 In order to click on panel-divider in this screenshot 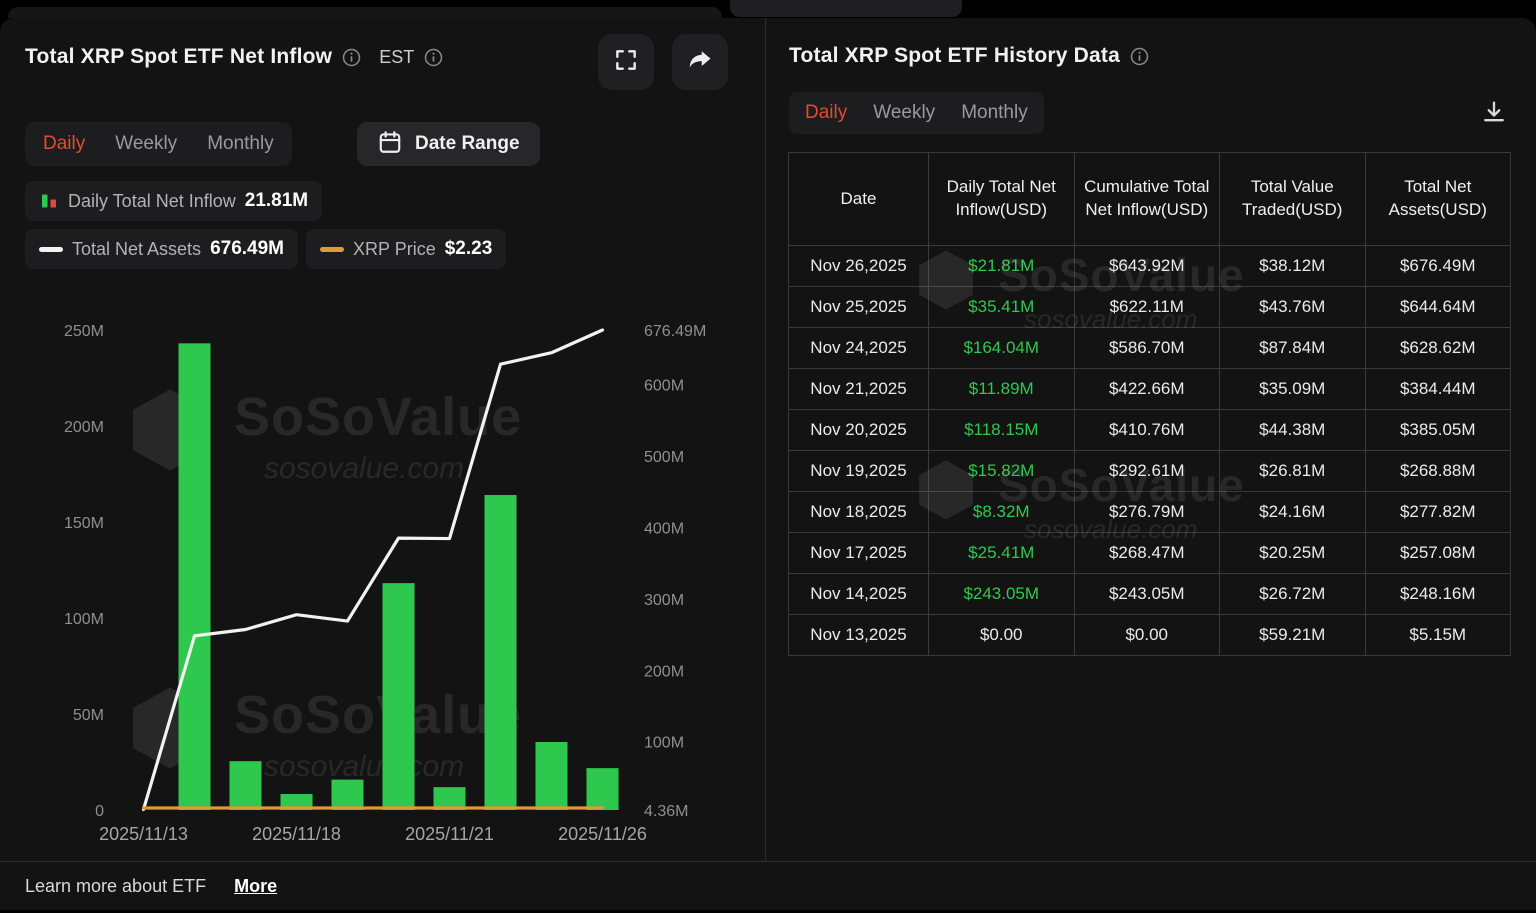, I will do `click(765, 439)`.